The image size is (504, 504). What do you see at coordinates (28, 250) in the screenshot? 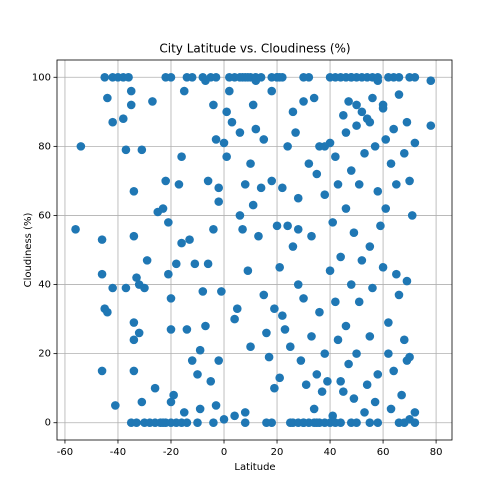
I see `y-axis-label: Cloudiness (%)` at bounding box center [28, 250].